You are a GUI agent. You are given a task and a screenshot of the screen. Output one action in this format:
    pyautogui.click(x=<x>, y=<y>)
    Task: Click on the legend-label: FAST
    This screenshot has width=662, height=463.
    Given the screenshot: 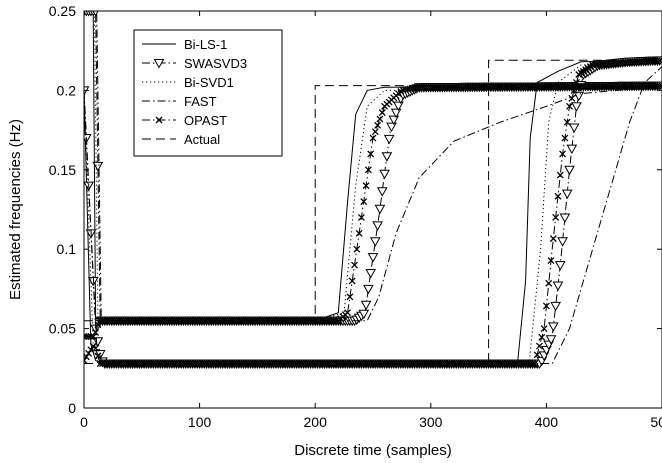 What is the action you would take?
    pyautogui.click(x=200, y=101)
    